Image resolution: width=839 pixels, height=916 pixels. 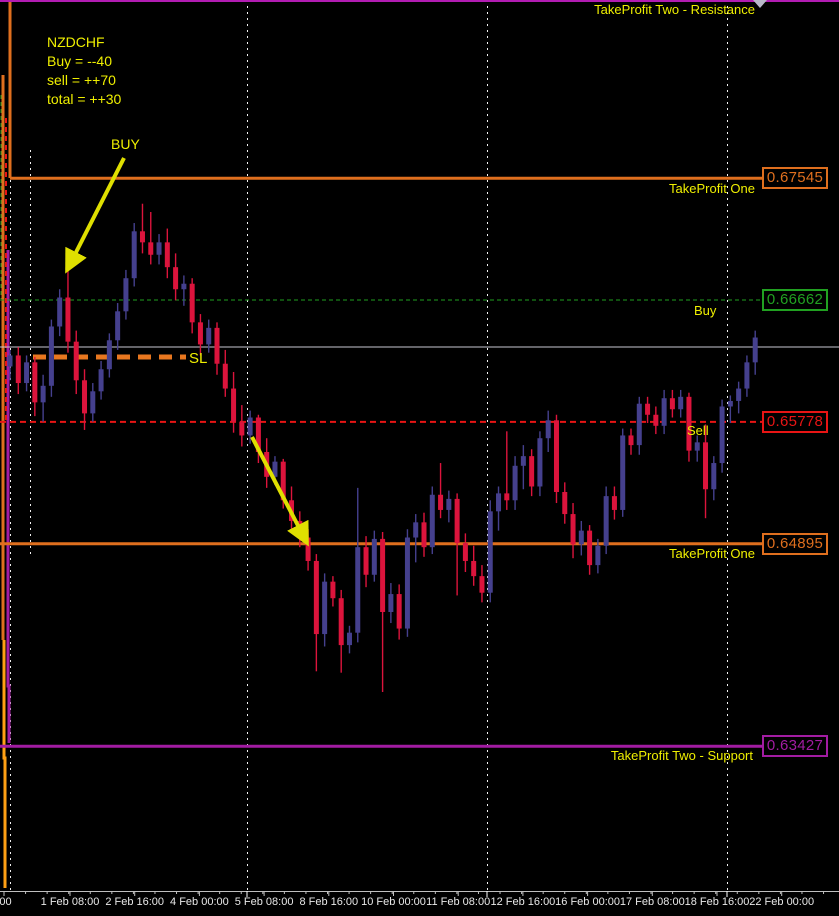 What do you see at coordinates (795, 543) in the screenshot?
I see `takeprofit-one-support-price-label: 0.64895` at bounding box center [795, 543].